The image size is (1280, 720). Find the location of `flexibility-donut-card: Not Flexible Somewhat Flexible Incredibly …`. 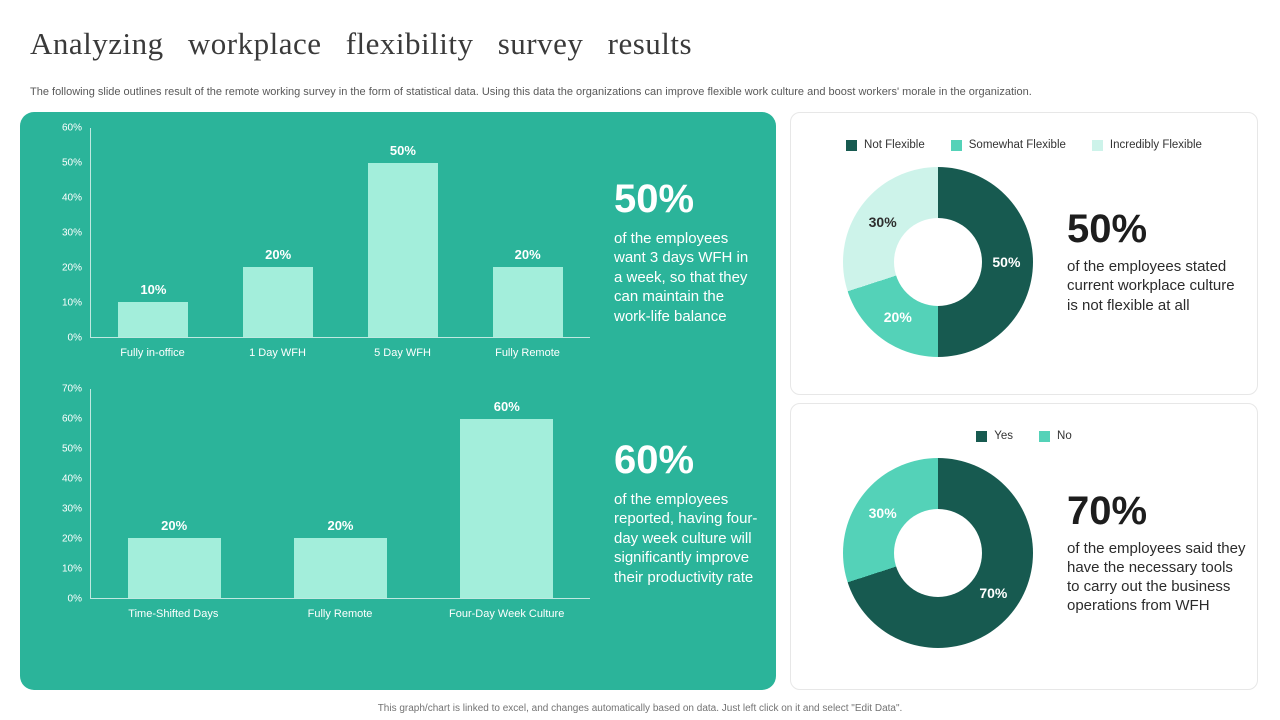

flexibility-donut-card: Not Flexible Somewhat Flexible Incredibly … is located at coordinates (1024, 253).